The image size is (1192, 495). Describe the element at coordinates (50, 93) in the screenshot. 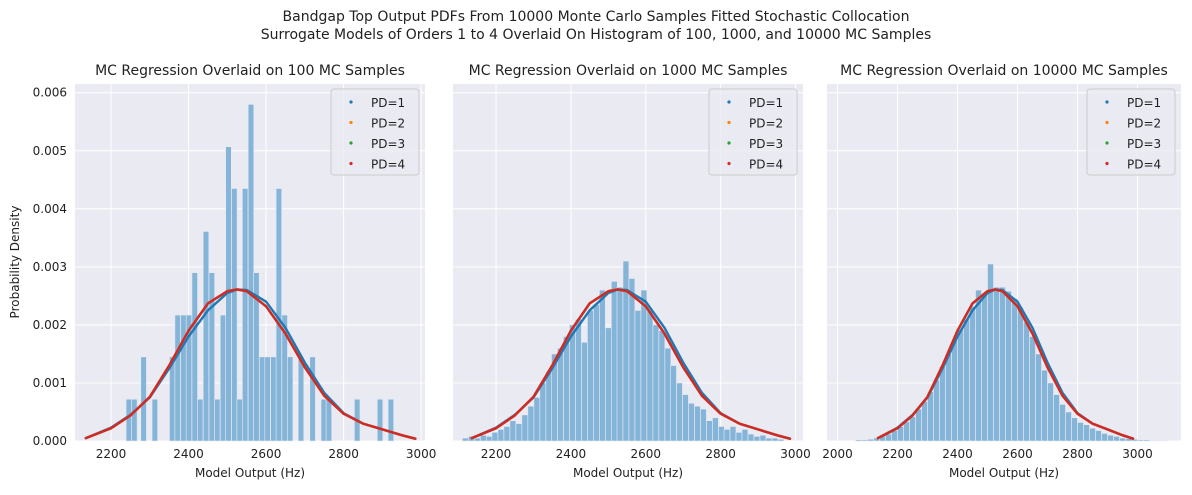

I see `y-tick-label: 0.006` at that location.